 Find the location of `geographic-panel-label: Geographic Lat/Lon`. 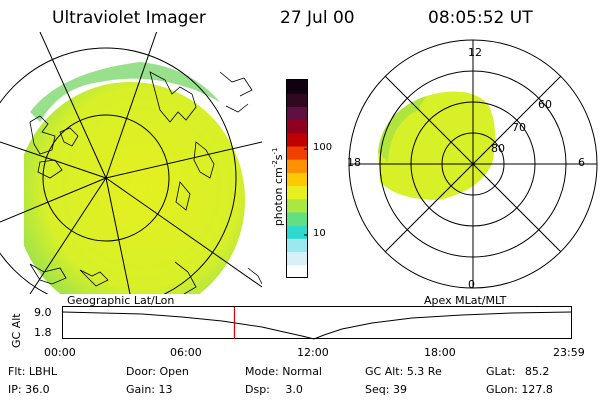

geographic-panel-label: Geographic Lat/Lon is located at coordinates (121, 300).